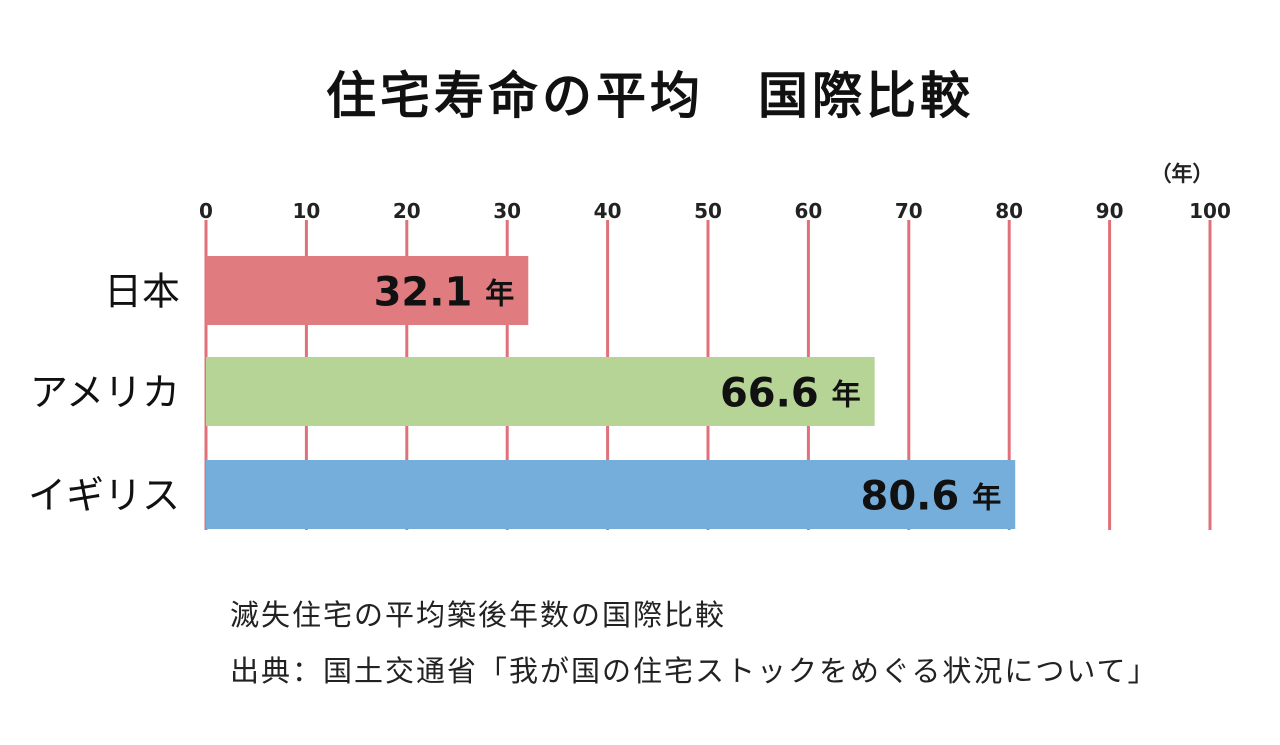 This screenshot has height=745, width=1280. Describe the element at coordinates (104, 496) in the screenshot. I see `category-label: イギリス` at that location.